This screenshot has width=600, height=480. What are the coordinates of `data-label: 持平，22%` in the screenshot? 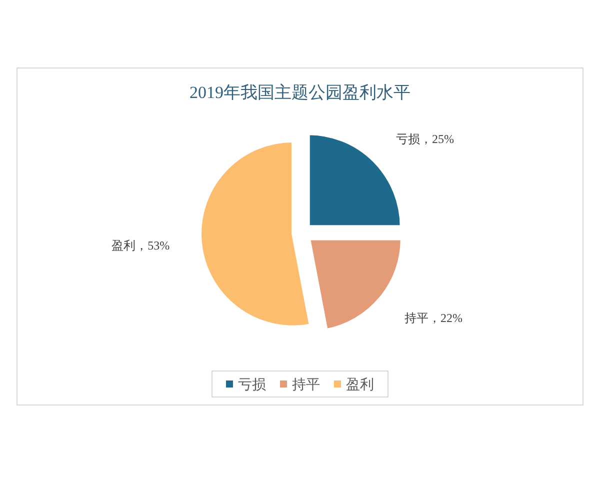 It's located at (433, 317).